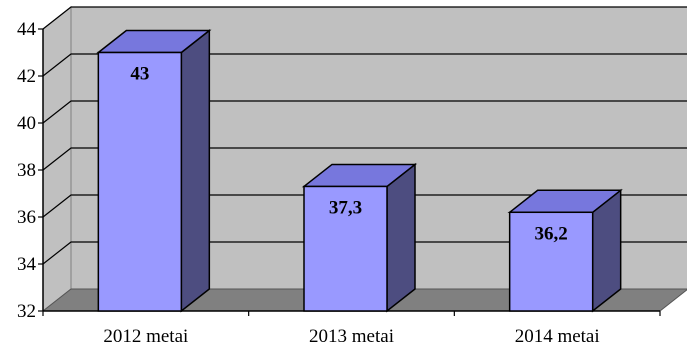  Describe the element at coordinates (26, 123) in the screenshot. I see `y-tick-label: 40` at that location.